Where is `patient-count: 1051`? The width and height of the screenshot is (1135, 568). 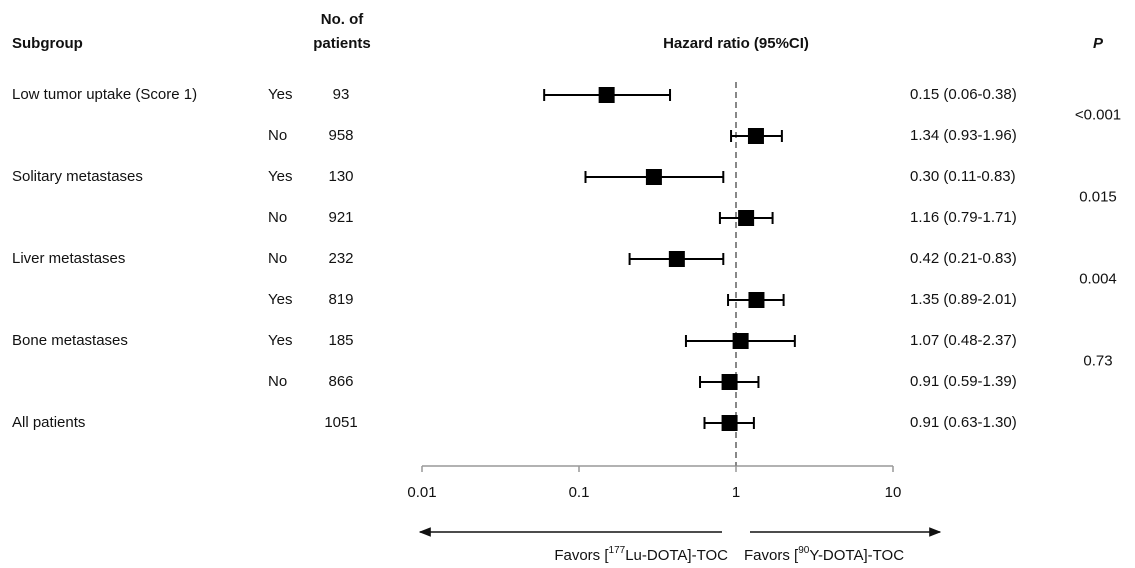
patient-count: 1051 is located at coordinates (340, 422).